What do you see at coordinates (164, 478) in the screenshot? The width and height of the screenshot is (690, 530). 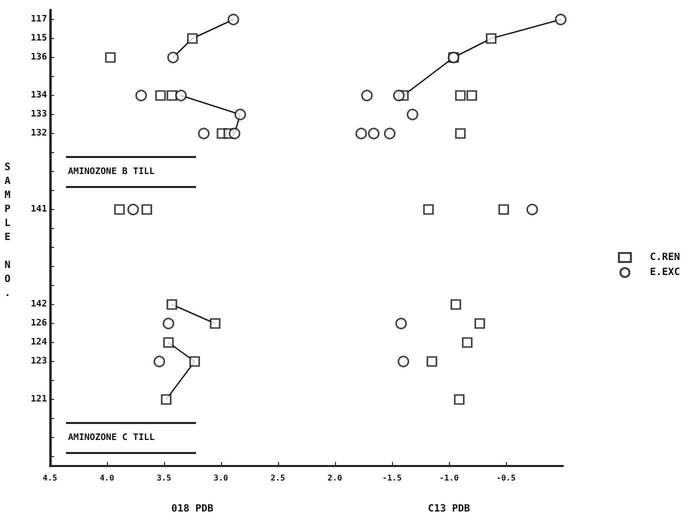 I see `x-tick-label: 3.5` at bounding box center [164, 478].